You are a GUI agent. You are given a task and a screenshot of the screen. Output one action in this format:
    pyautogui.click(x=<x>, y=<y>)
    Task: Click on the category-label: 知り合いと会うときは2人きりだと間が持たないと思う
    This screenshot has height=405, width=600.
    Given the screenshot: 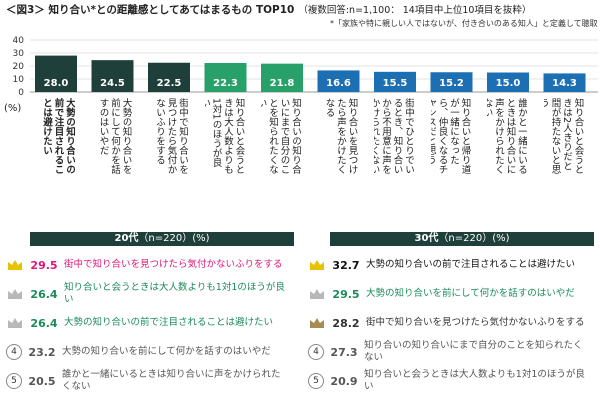 What is the action you would take?
    pyautogui.click(x=563, y=136)
    